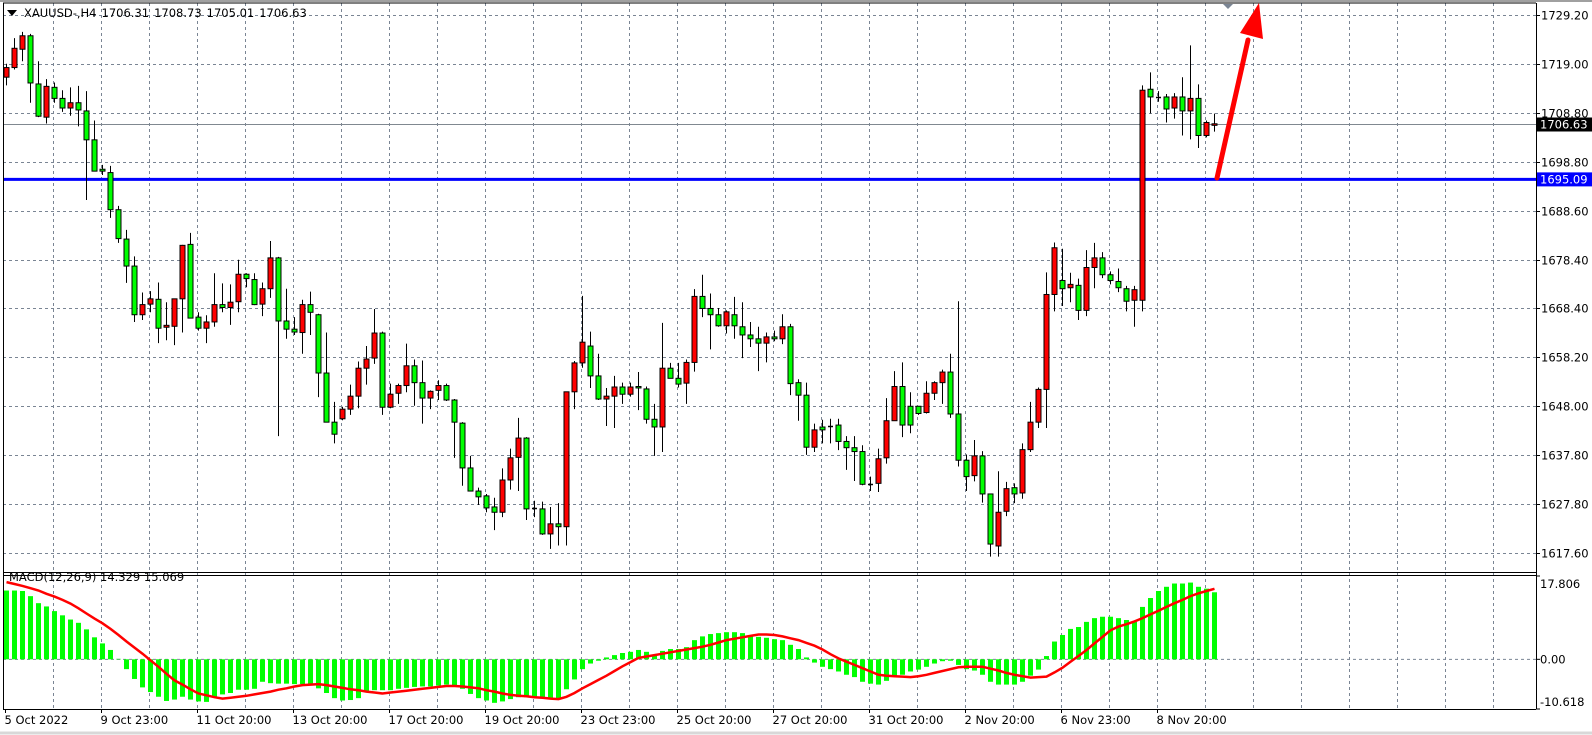 The height and width of the screenshot is (735, 1592). What do you see at coordinates (1192, 720) in the screenshot?
I see `time-tick-label: 8 Nov 20:00` at bounding box center [1192, 720].